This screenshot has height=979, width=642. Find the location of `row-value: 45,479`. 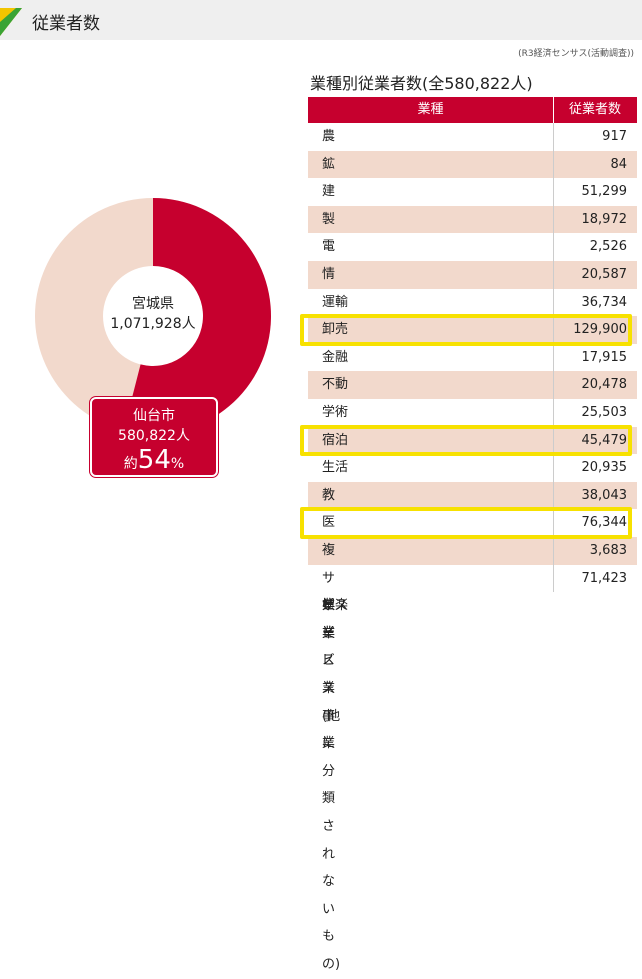

row-value: 45,479 is located at coordinates (604, 440).